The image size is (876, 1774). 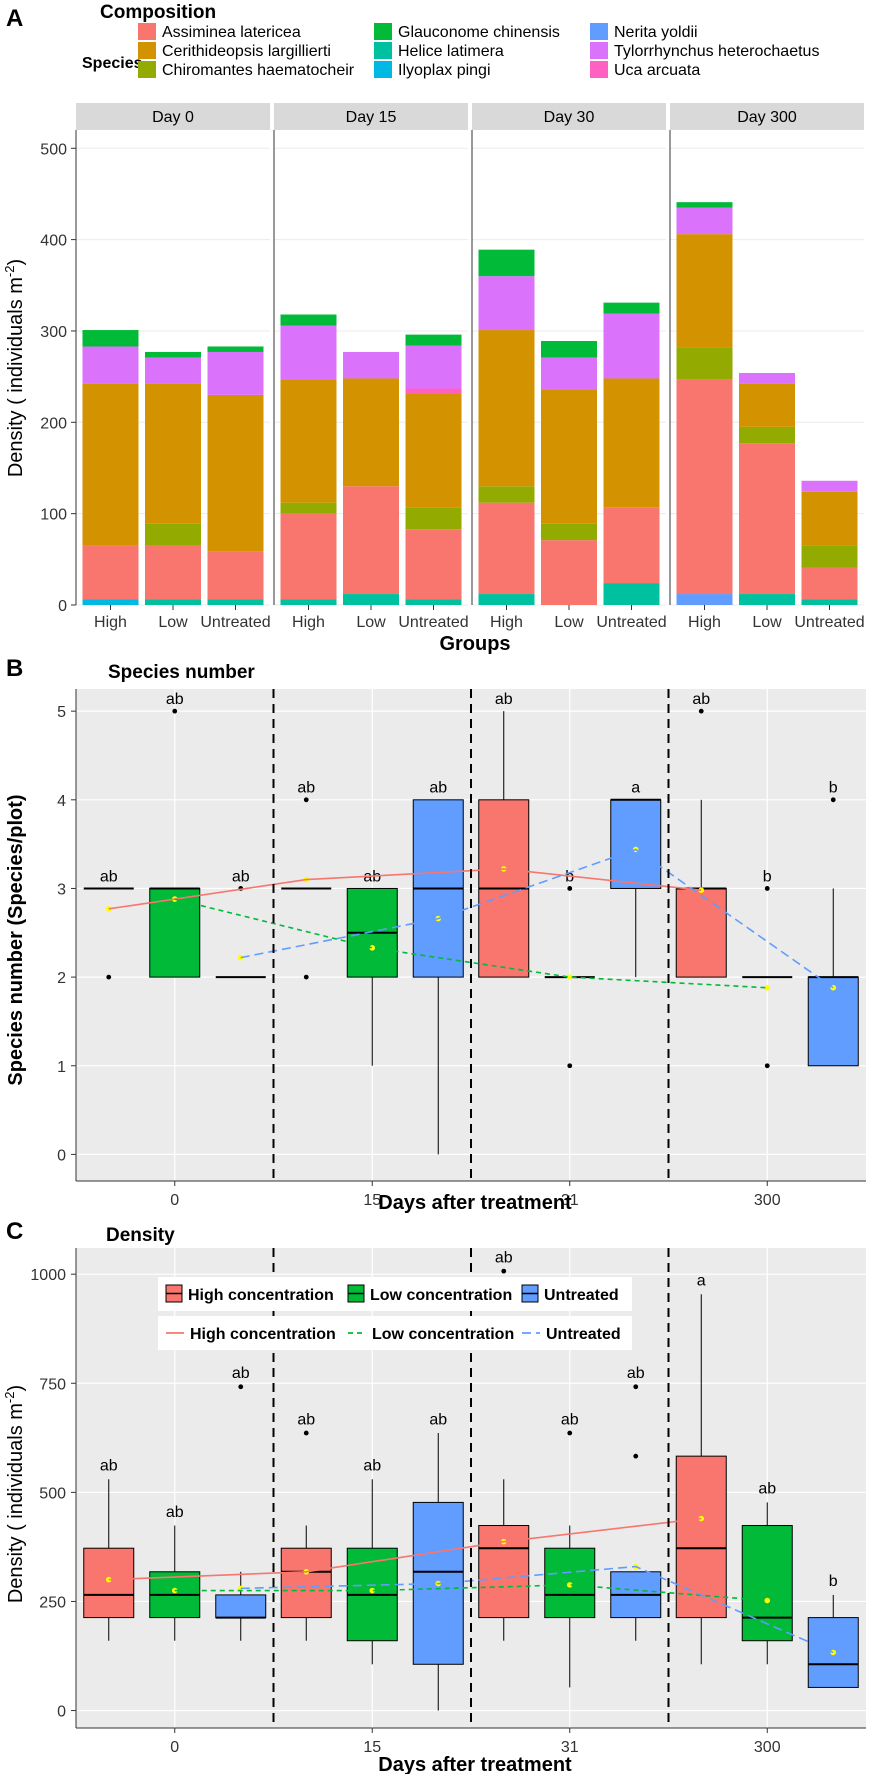 What do you see at coordinates (147, 50) in the screenshot?
I see `legend-key-cerithideopsis-largillierti` at bounding box center [147, 50].